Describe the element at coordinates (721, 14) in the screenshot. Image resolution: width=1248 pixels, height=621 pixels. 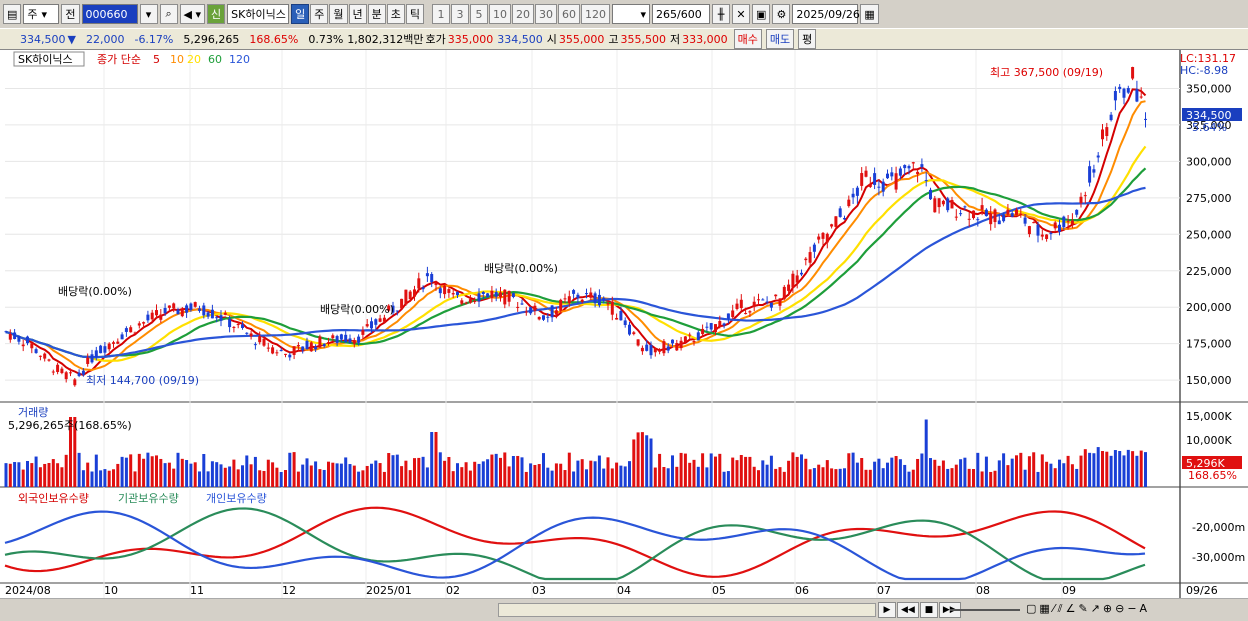
I see `candle-type-icon: ╫` at that location.